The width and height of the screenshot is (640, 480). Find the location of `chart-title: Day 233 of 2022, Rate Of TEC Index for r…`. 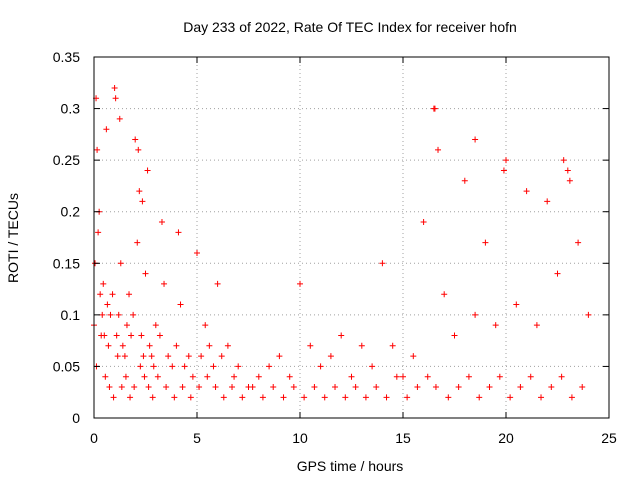

chart-title: Day 233 of 2022, Rate Of TEC Index for r… is located at coordinates (350, 27).